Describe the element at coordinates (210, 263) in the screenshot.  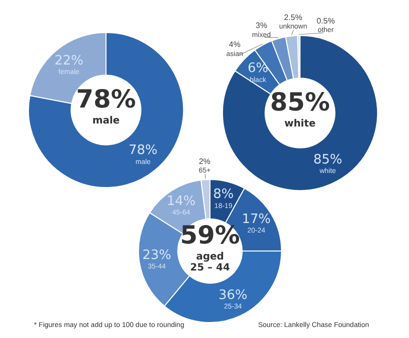
I see `text: aged 25 – 44` at that location.